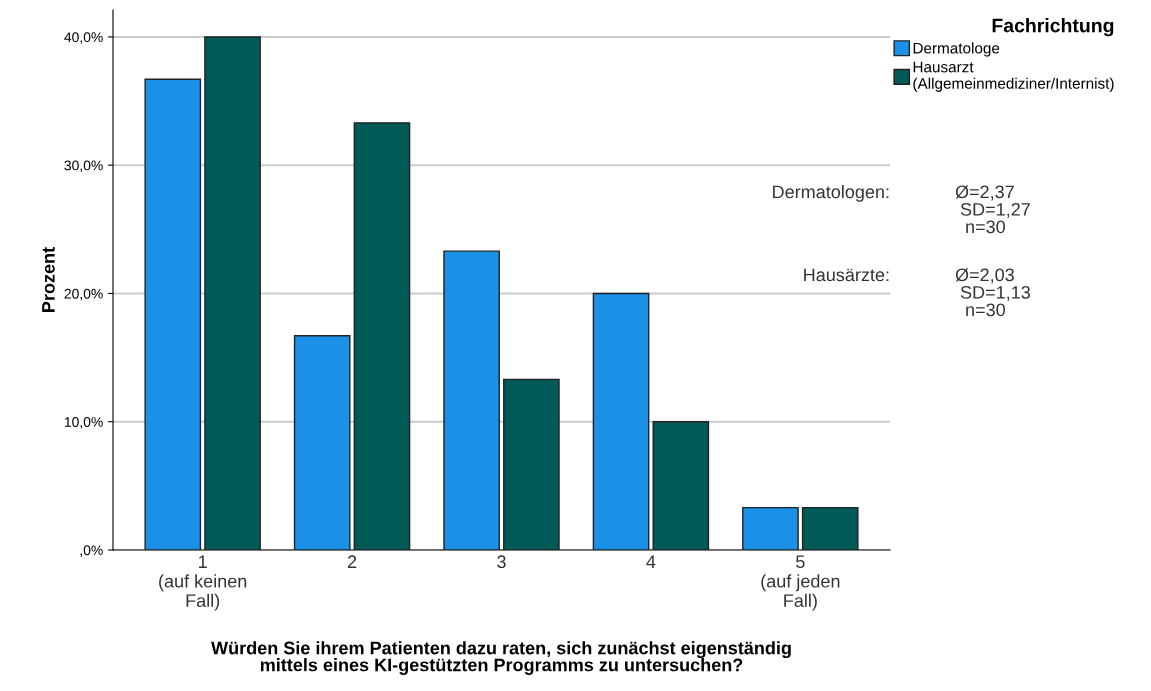 This screenshot has height=691, width=1151. What do you see at coordinates (501, 658) in the screenshot?
I see `x-axis-title: Würden Sie ihrem Patienten dazu raten, sich zunächst eigenständig mittels eines KI-gestützten Programms zu untersuchen?` at bounding box center [501, 658].